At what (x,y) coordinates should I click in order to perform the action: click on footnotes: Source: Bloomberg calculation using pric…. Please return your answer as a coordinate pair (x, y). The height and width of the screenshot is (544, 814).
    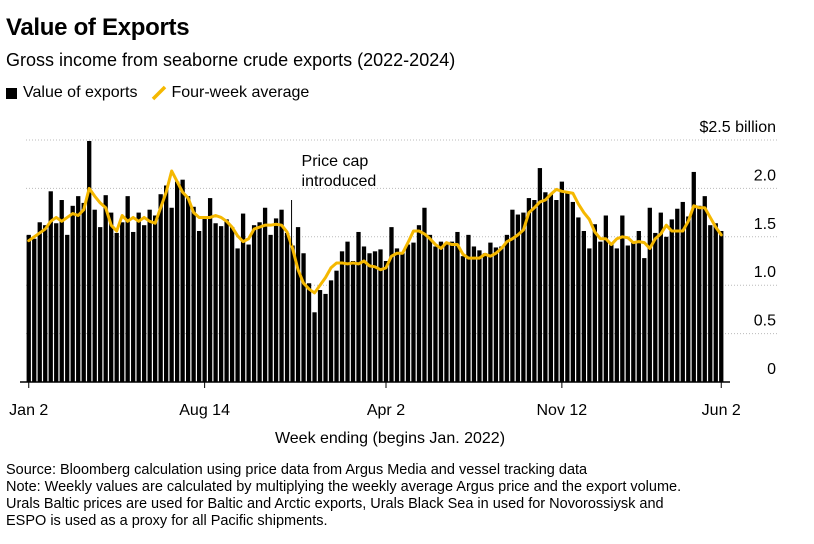
    Looking at the image, I should click on (406, 496).